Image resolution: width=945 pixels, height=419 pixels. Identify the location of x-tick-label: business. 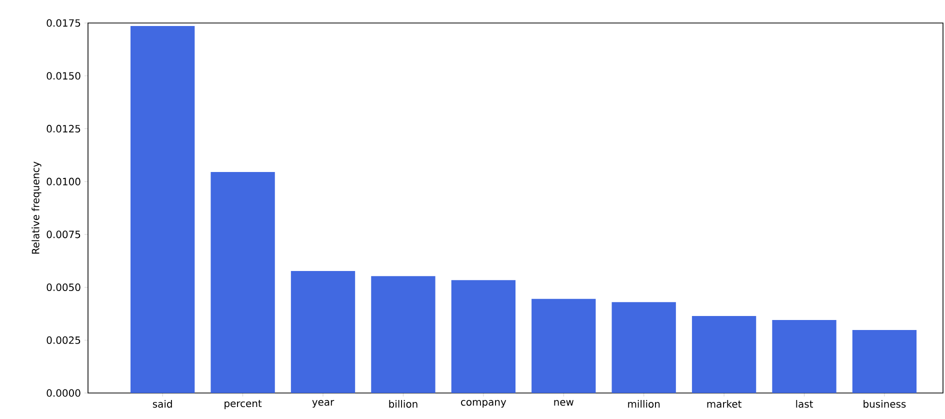
(885, 404).